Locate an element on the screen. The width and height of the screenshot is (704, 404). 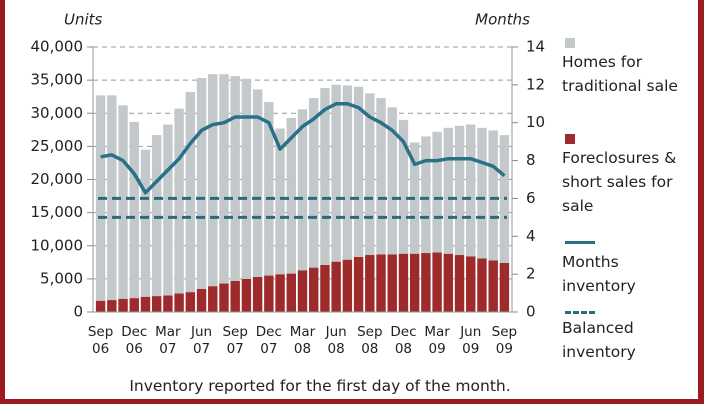
x-tick-label: Jun 09 is located at coordinates (471, 340).